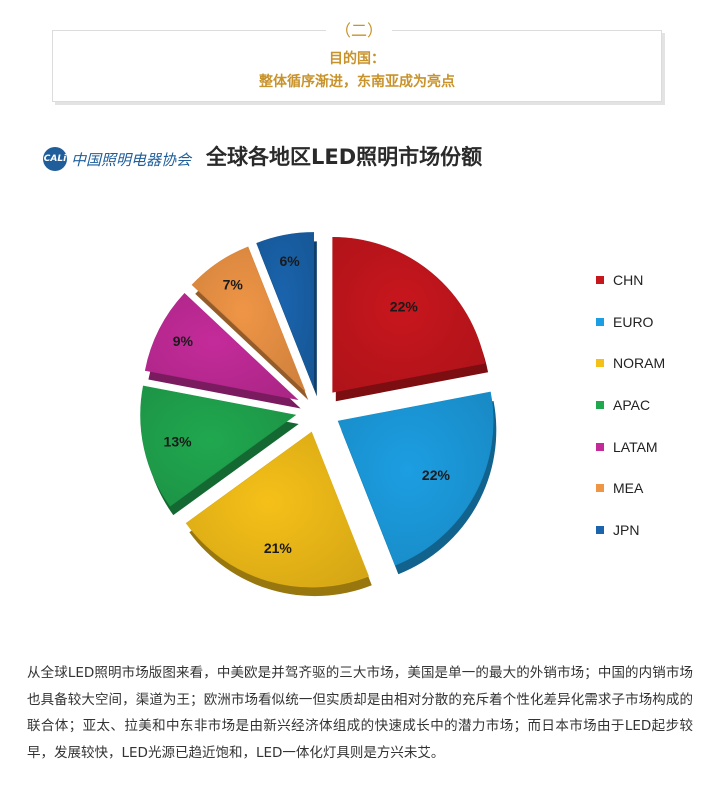  Describe the element at coordinates (415, 478) in the screenshot. I see `pie-slice-euro` at that location.